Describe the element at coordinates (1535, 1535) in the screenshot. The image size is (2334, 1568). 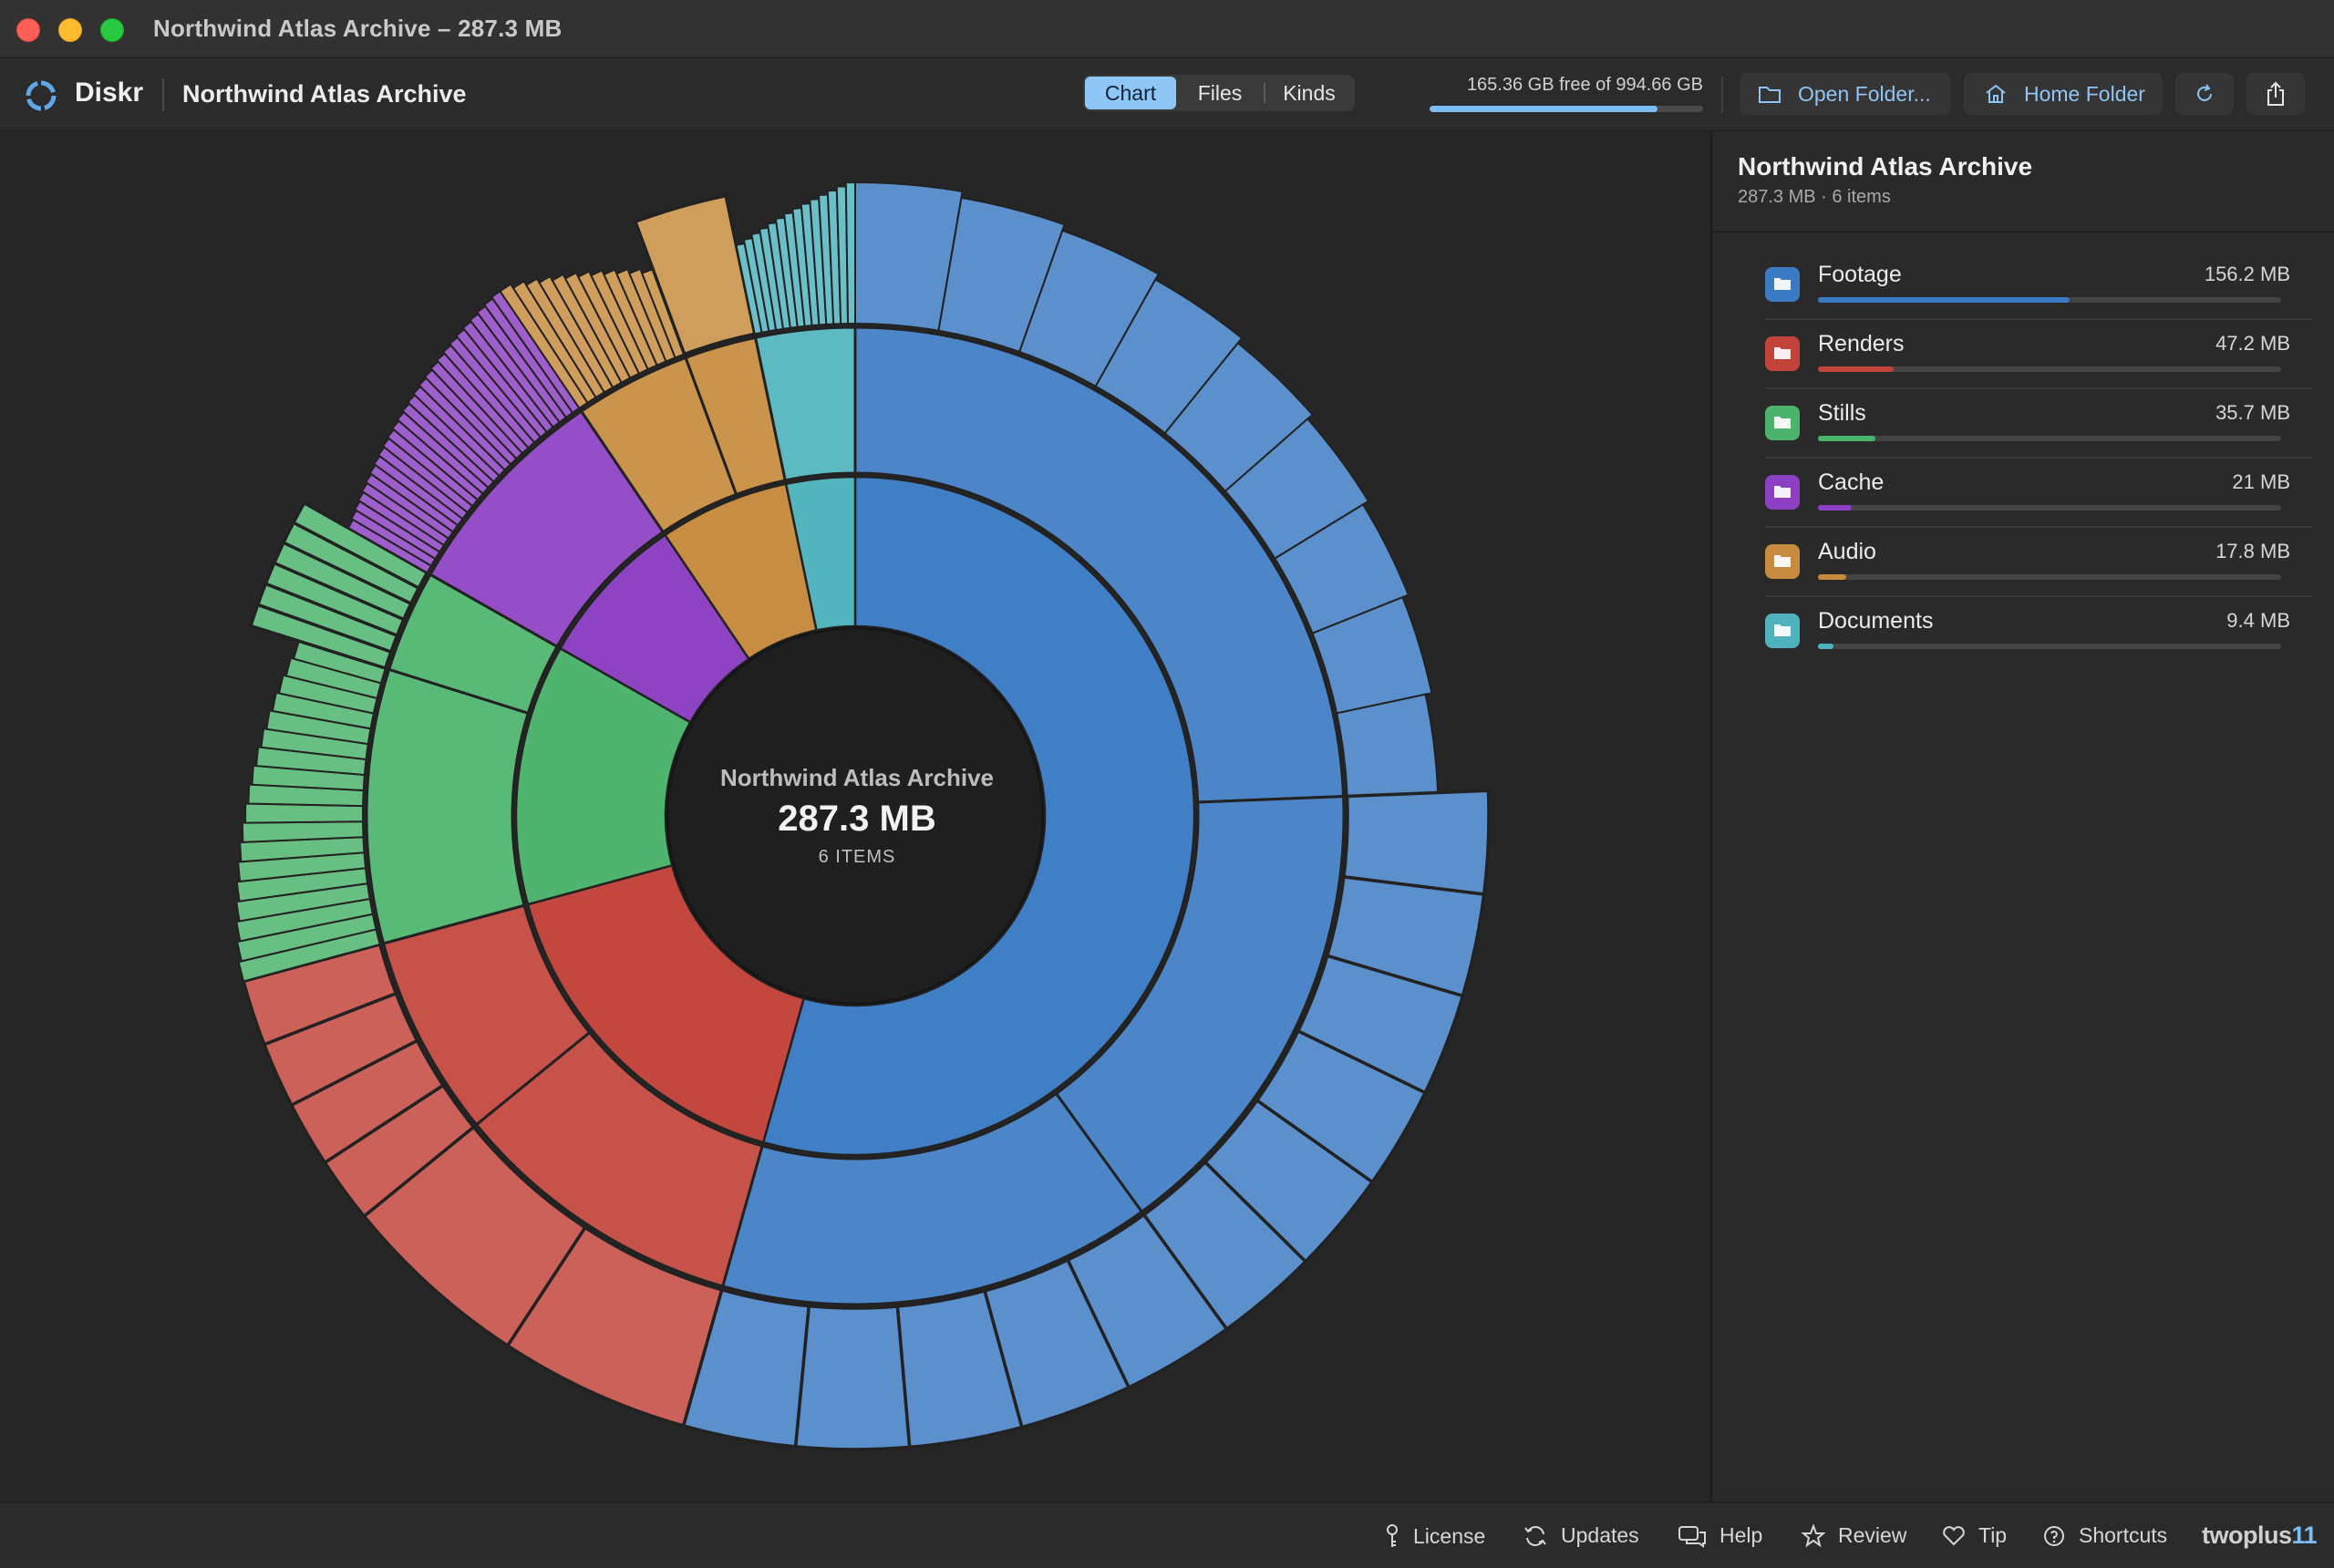
I see `sync-icon` at that location.